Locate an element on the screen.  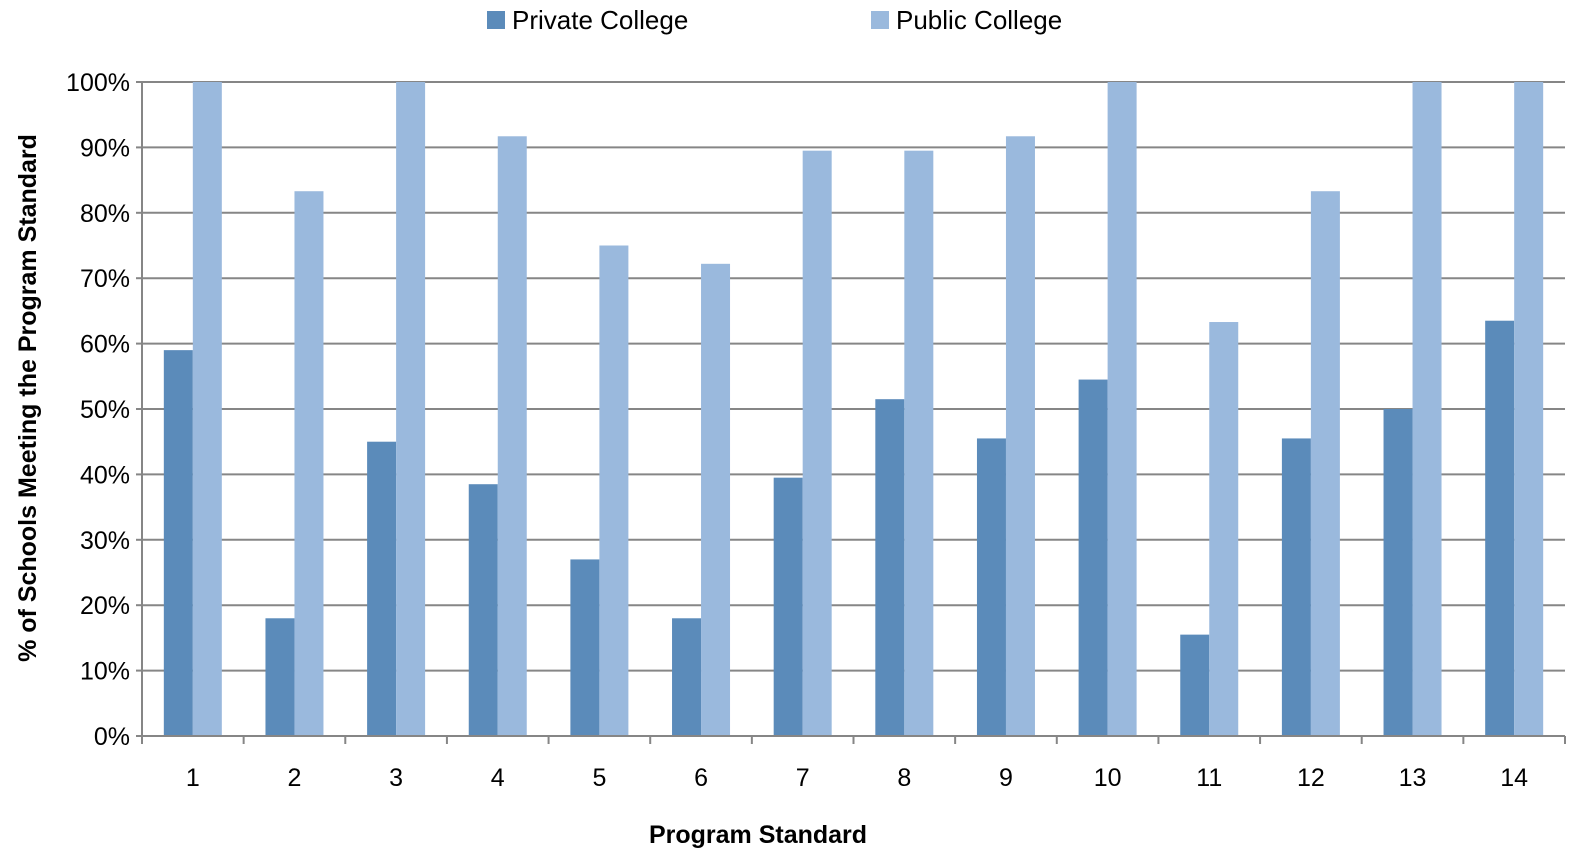
x-tick-label: 2 is located at coordinates (295, 778).